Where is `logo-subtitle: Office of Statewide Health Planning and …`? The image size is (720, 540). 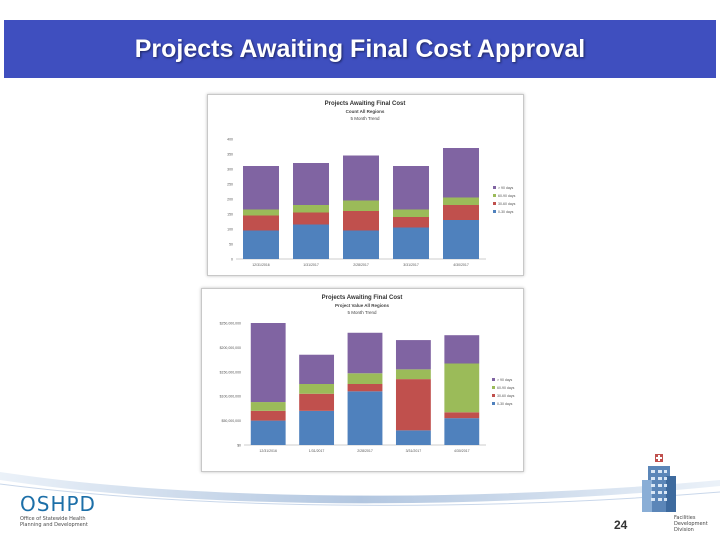 logo-subtitle: Office of Statewide Health Planning and … is located at coordinates (54, 522).